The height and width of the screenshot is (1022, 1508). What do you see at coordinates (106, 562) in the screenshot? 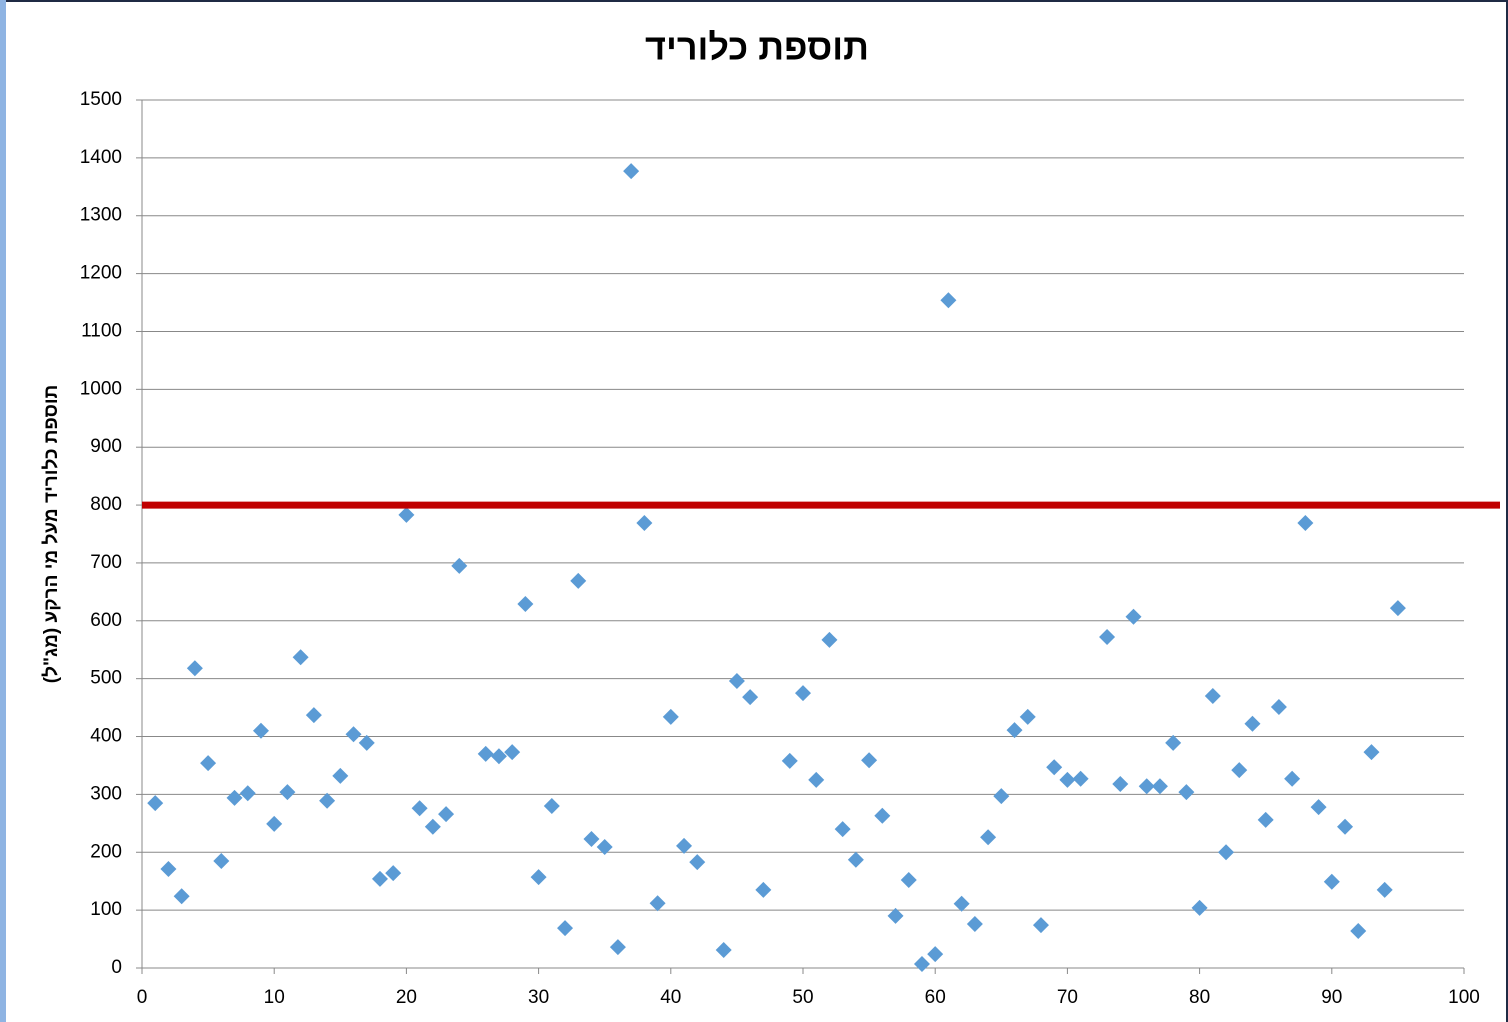
I see `y-tick-label: 700` at bounding box center [106, 562].